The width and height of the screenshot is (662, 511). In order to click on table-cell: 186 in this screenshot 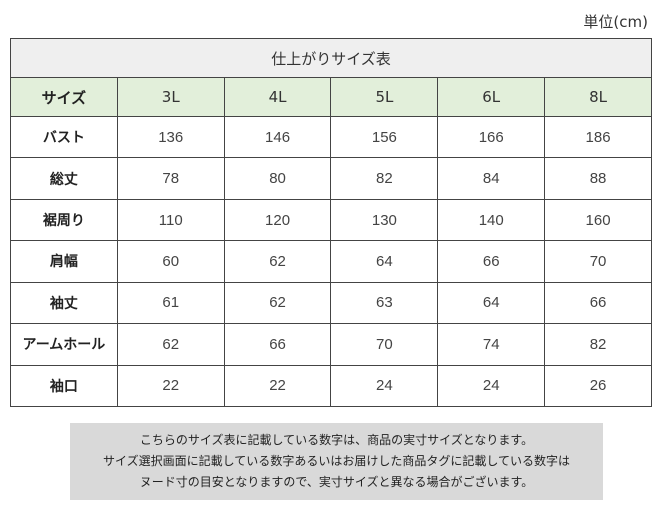, I will do `click(598, 137)`.